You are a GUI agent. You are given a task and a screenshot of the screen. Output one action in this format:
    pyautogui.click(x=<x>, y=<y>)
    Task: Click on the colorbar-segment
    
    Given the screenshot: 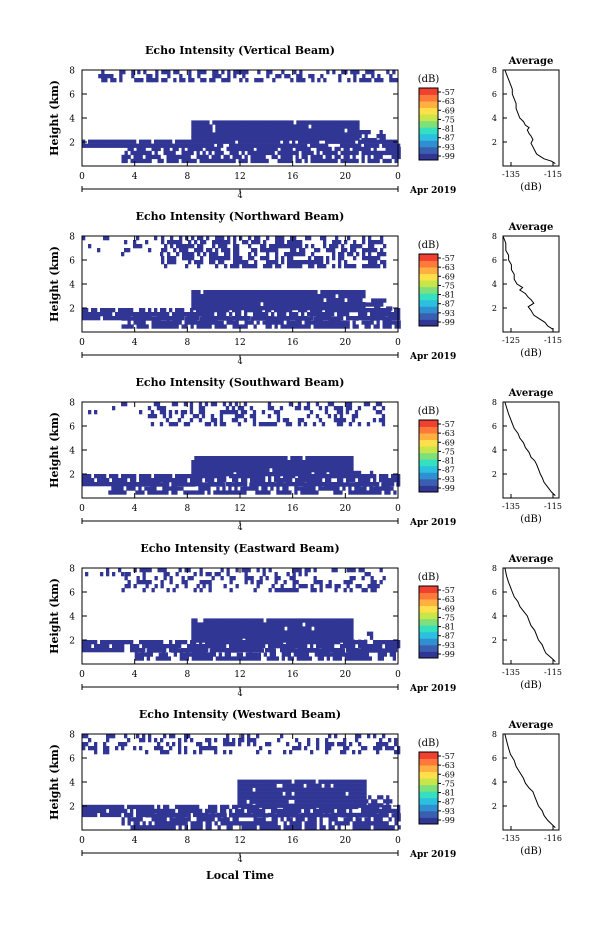 What is the action you would take?
    pyautogui.click(x=428, y=482)
    